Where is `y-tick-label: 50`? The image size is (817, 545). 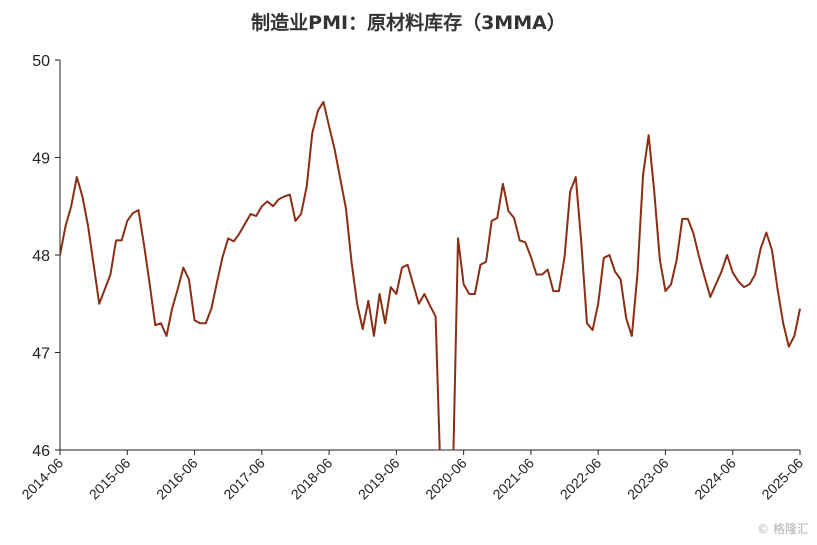
y-tick-label: 50 is located at coordinates (41, 61).